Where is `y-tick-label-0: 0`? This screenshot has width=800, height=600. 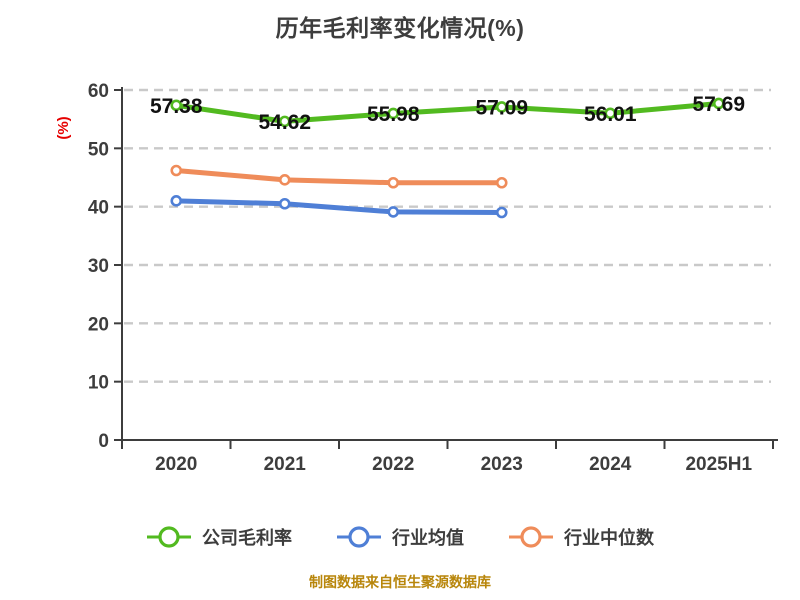 y-tick-label-0: 0 is located at coordinates (103, 441).